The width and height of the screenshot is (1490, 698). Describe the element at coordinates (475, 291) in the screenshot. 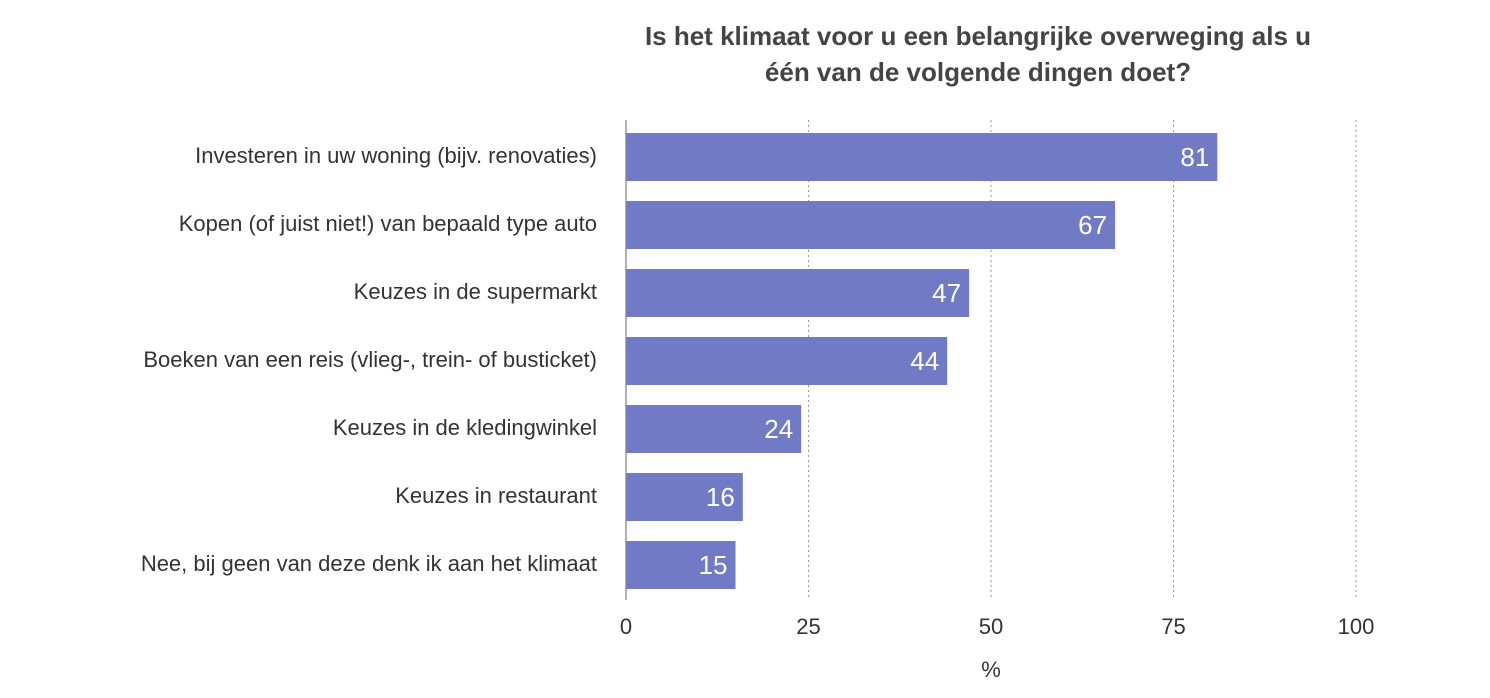

I see `y-tick-label: Keuzes in de supermarkt` at that location.